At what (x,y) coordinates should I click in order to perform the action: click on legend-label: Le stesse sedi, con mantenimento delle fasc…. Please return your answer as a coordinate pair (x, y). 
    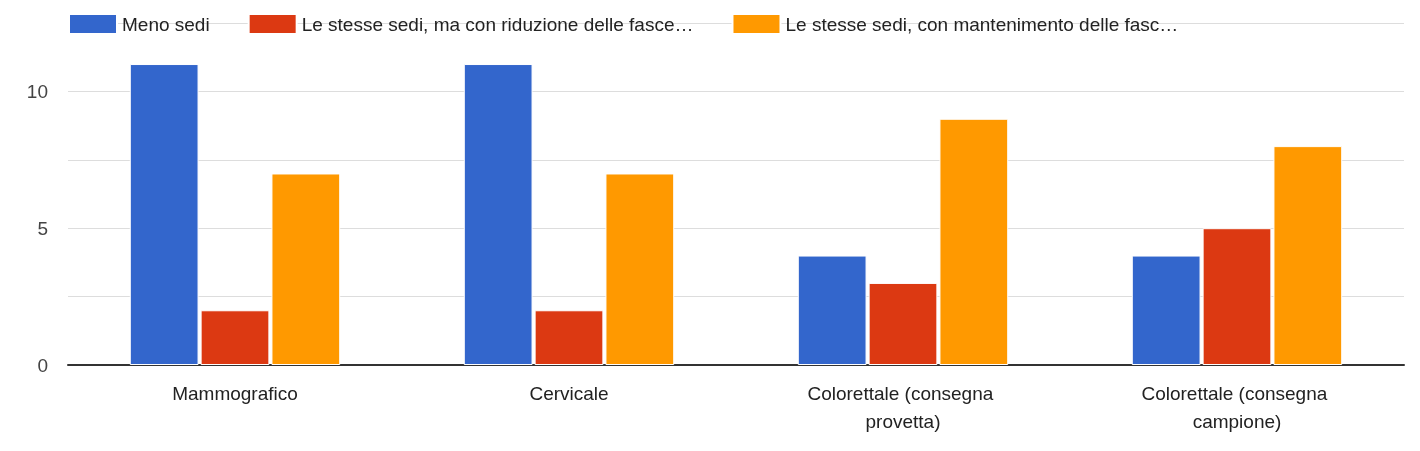
    Looking at the image, I should click on (982, 24).